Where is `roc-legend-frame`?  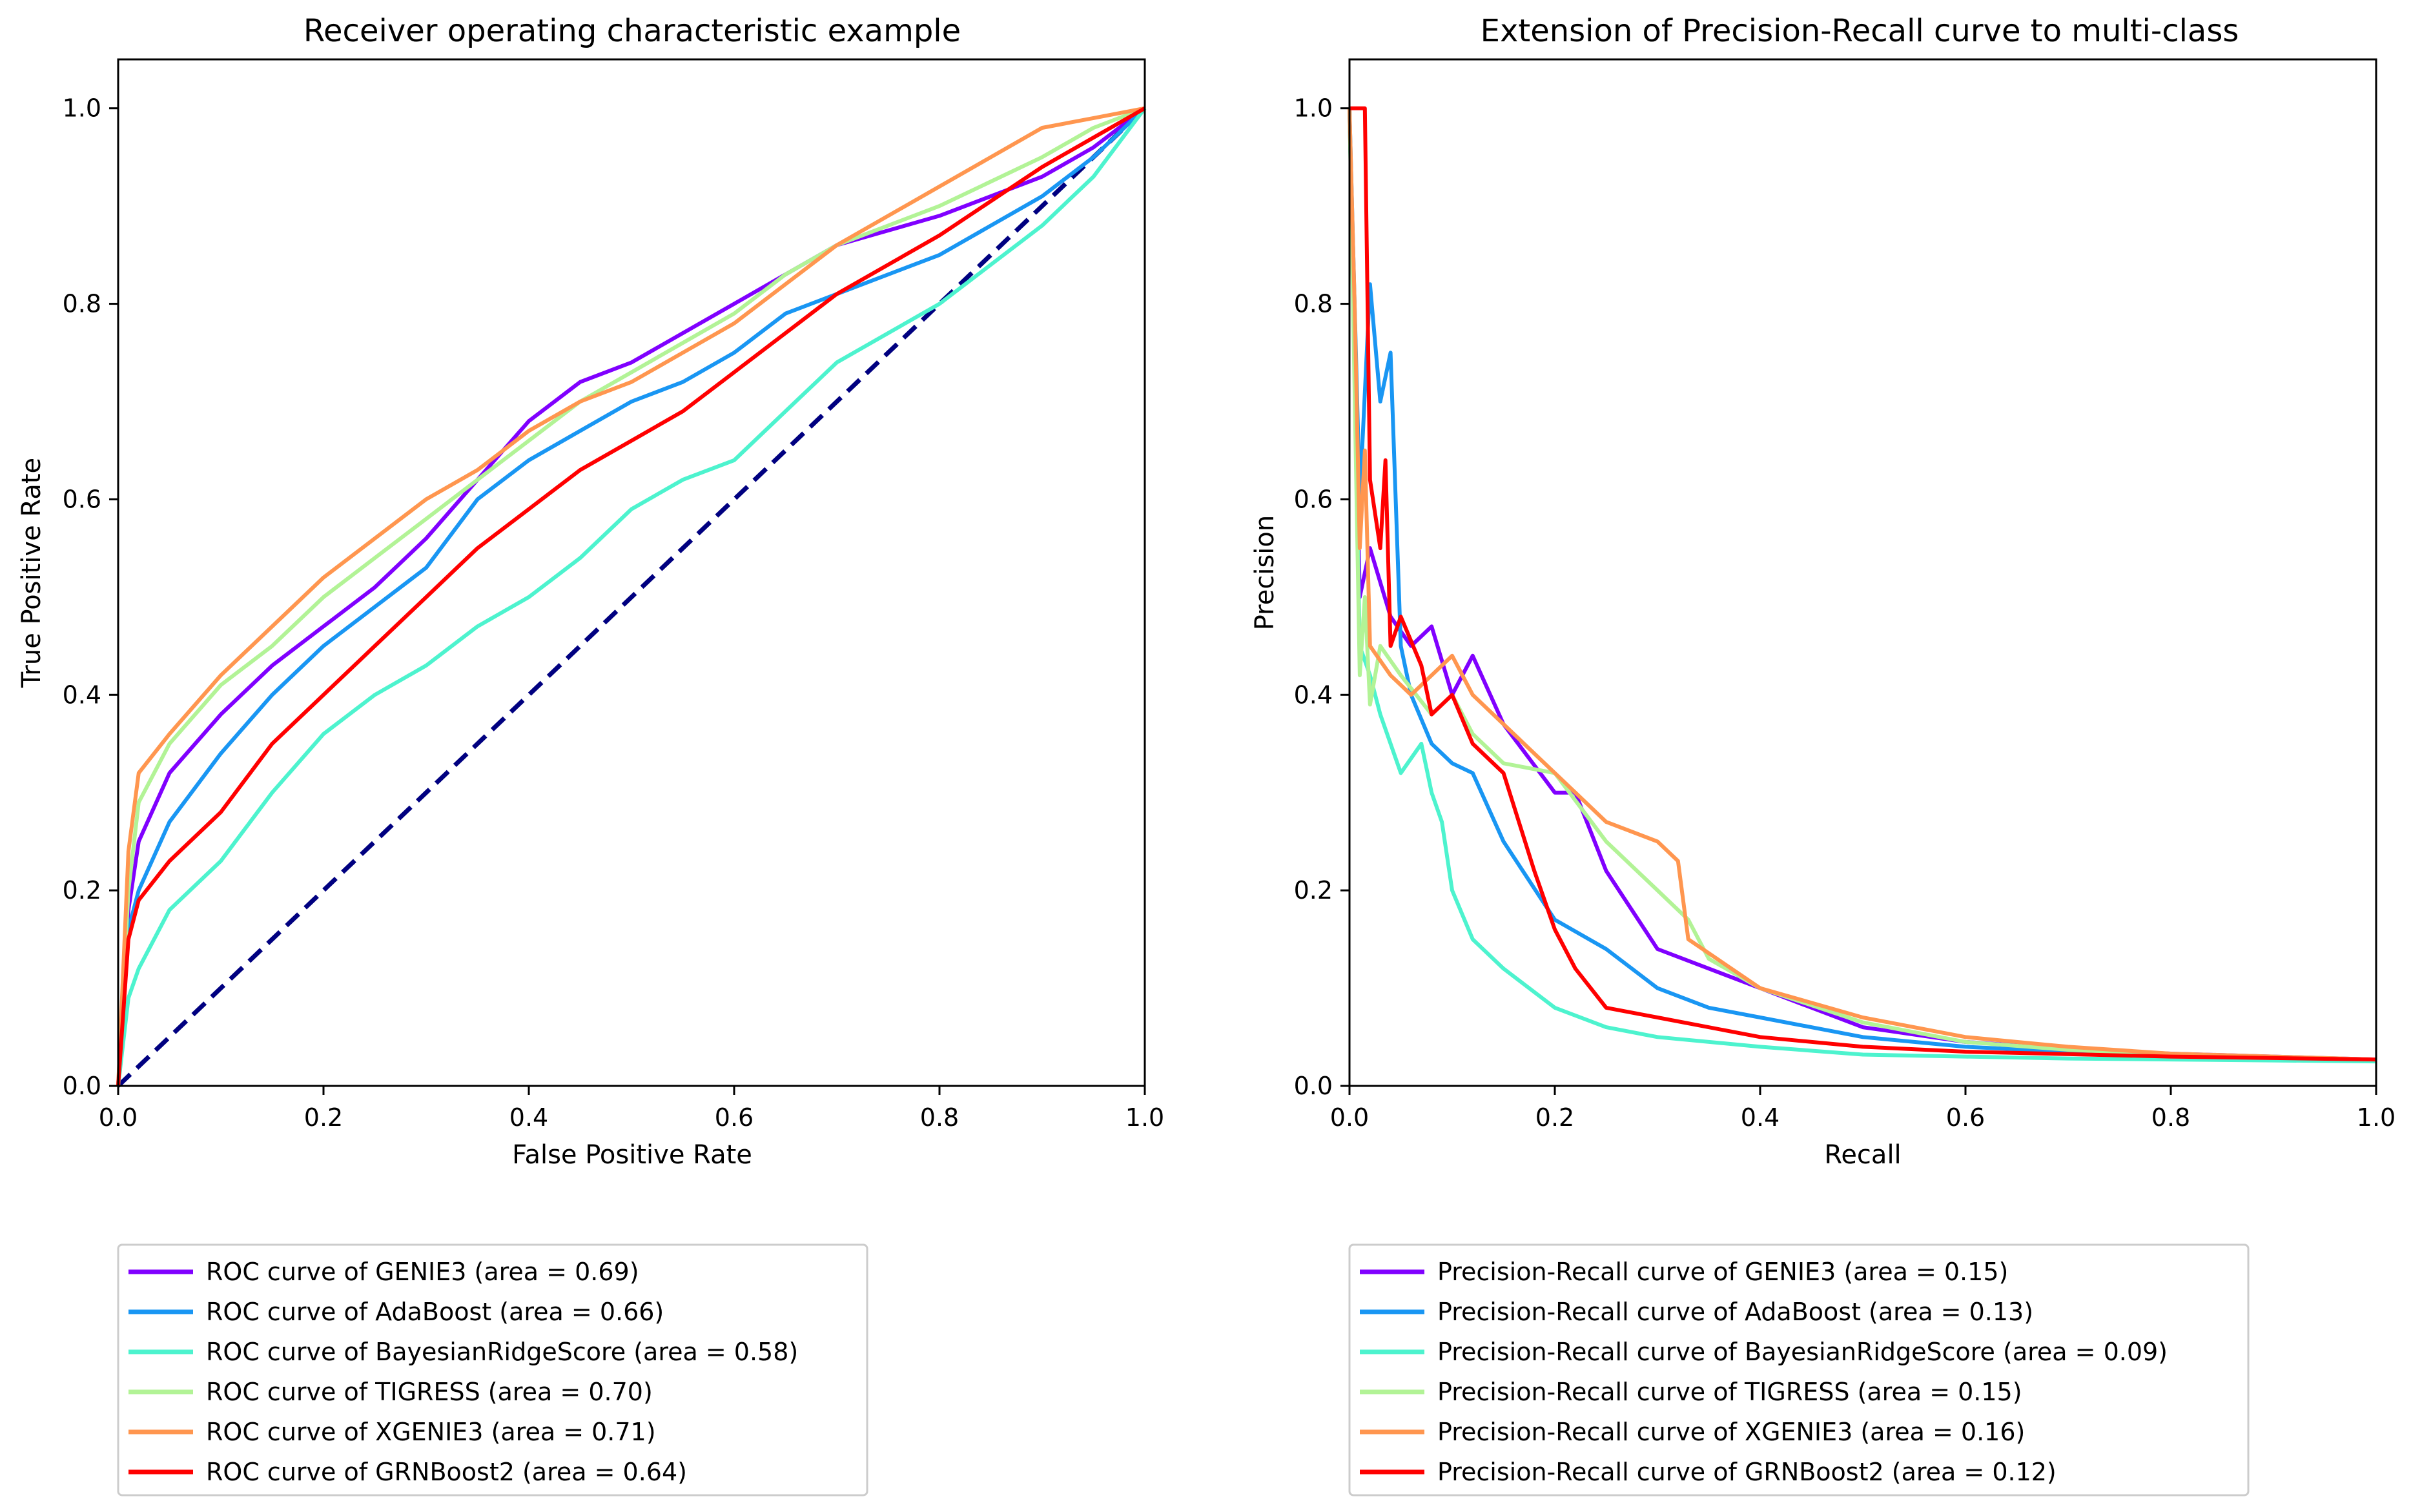
roc-legend-frame is located at coordinates (492, 1370).